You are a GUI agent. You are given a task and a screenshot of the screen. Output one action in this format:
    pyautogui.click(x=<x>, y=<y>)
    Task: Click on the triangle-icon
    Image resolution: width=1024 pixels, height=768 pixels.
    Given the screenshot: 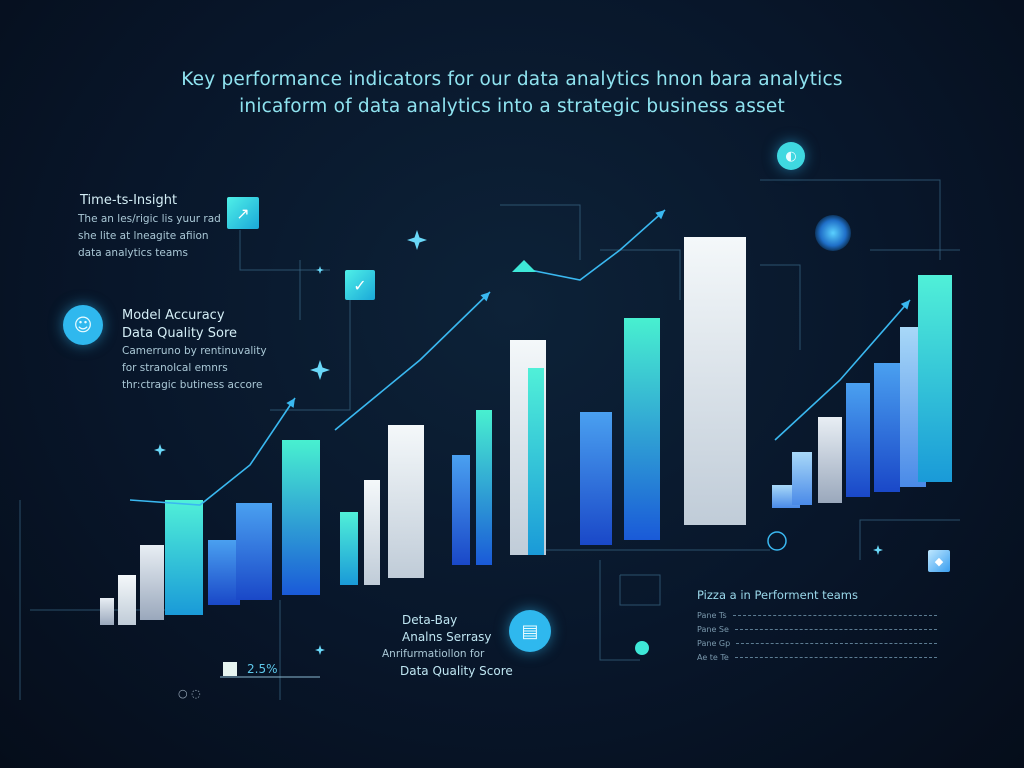 What is the action you would take?
    pyautogui.click(x=524, y=266)
    